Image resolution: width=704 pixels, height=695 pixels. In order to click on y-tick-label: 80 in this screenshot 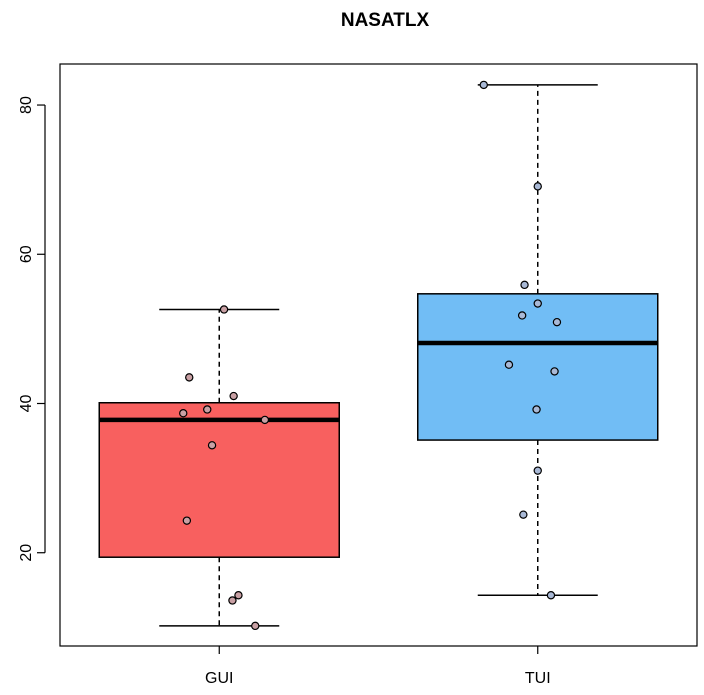, I will do `click(26, 105)`.